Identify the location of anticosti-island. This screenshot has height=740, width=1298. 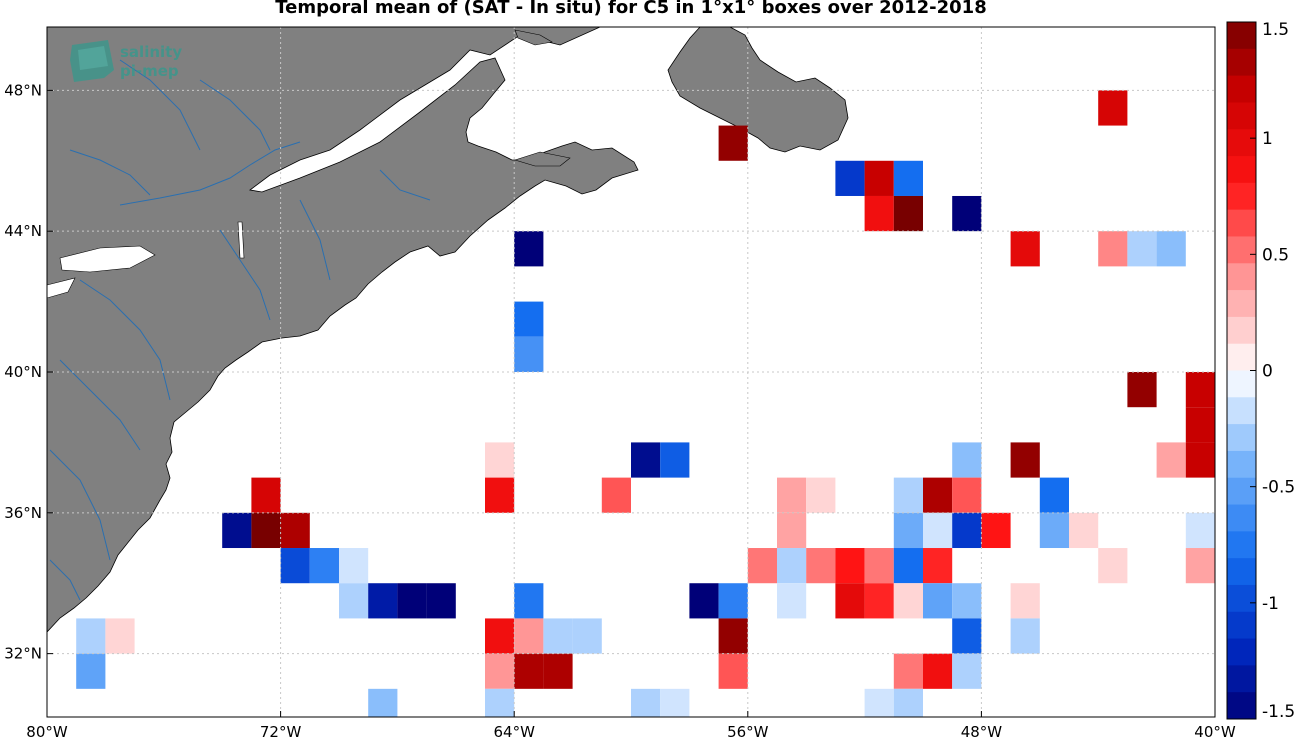
(533, 37).